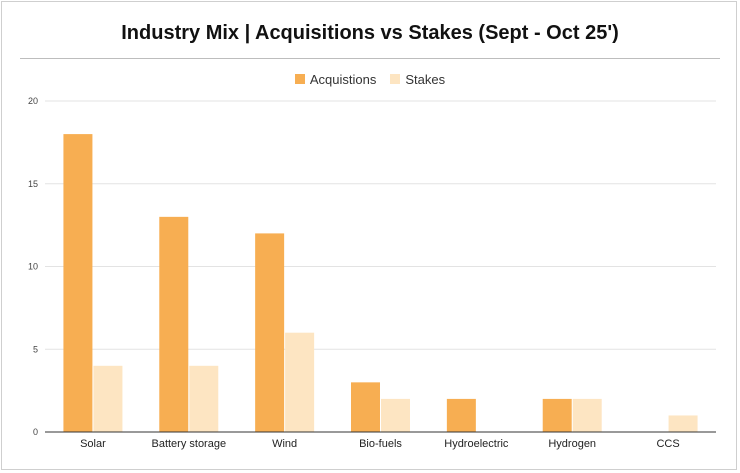 The width and height of the screenshot is (740, 473). I want to click on legend: Acquistions Stakes, so click(370, 79).